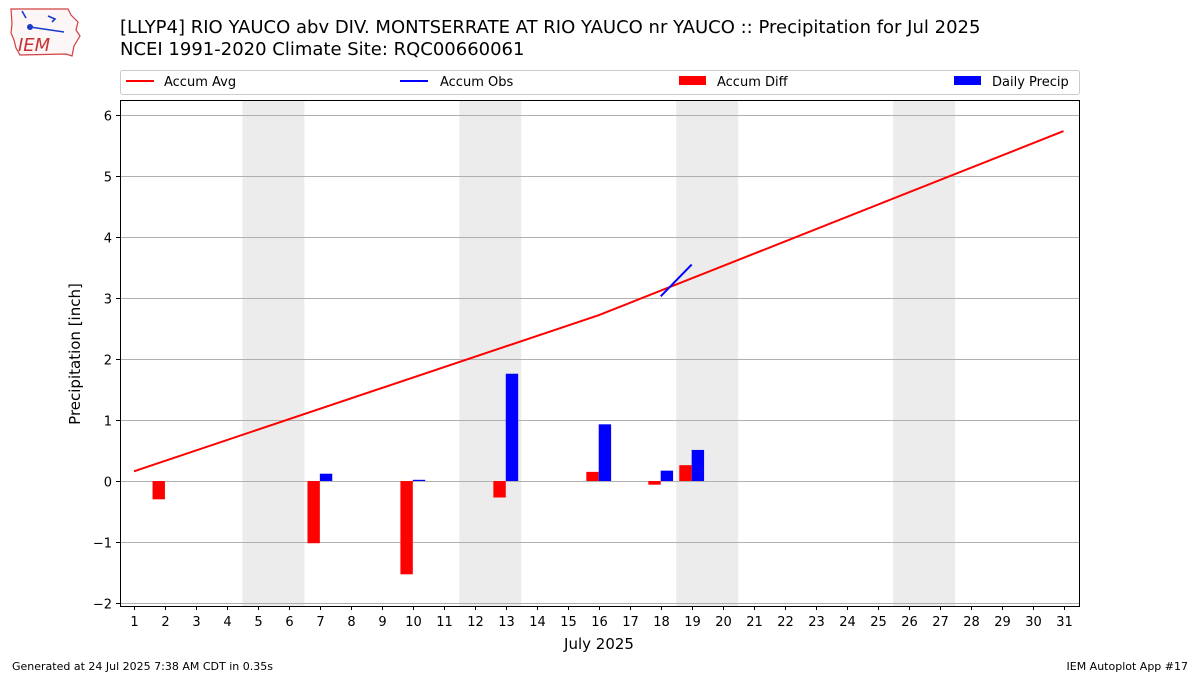  What do you see at coordinates (108, 117) in the screenshot?
I see `y-tick-label: 6` at bounding box center [108, 117].